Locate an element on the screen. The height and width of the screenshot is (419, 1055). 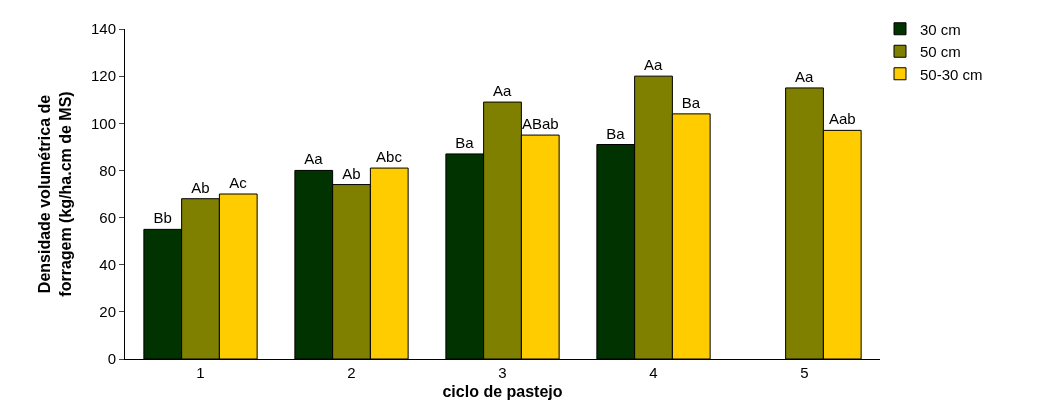
data-label: ABab is located at coordinates (540, 124).